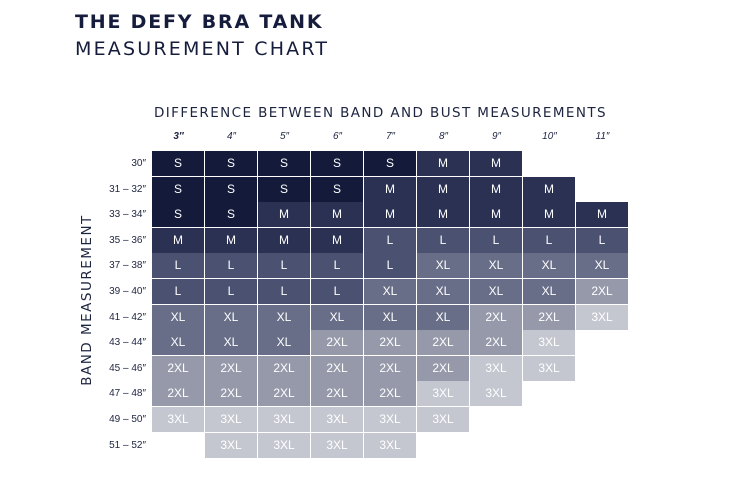 This screenshot has height=493, width=737. Describe the element at coordinates (496, 136) in the screenshot. I see `column-header: 9″` at that location.